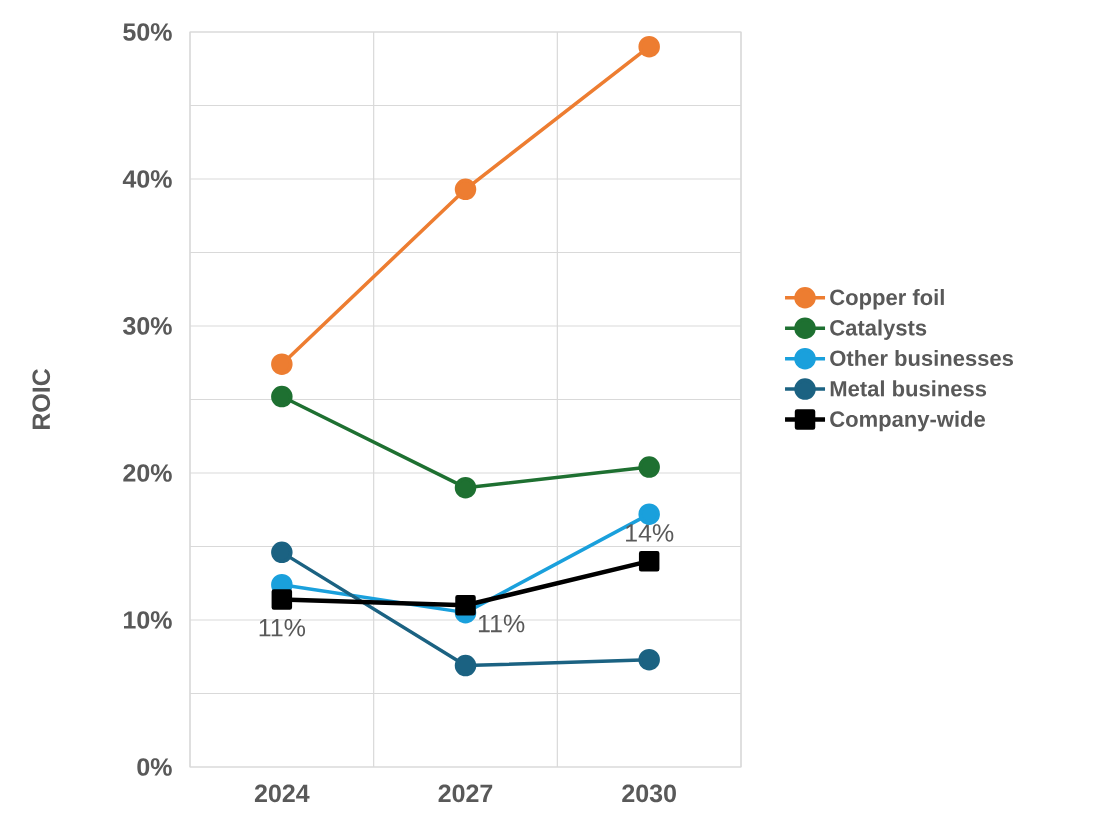 This screenshot has width=1114, height=836. Describe the element at coordinates (148, 620) in the screenshot. I see `y-tick-label: 10%` at that location.